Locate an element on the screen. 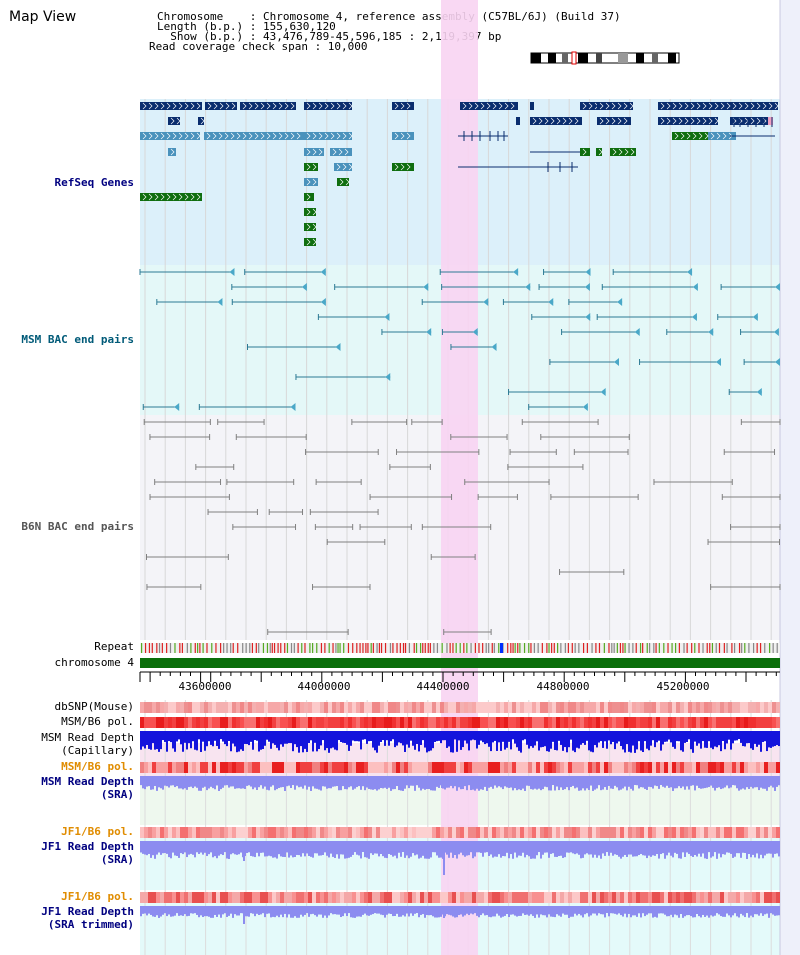 This screenshot has height=955, width=800. ideogram-band is located at coordinates (623, 58).